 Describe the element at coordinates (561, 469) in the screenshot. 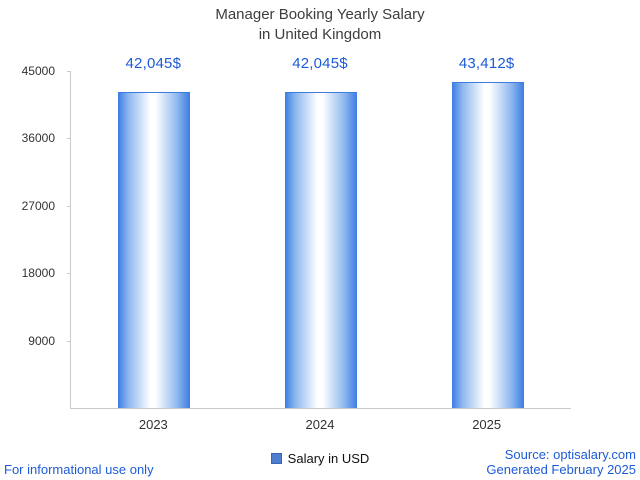

I see `generated-date: Generated February 2025` at that location.